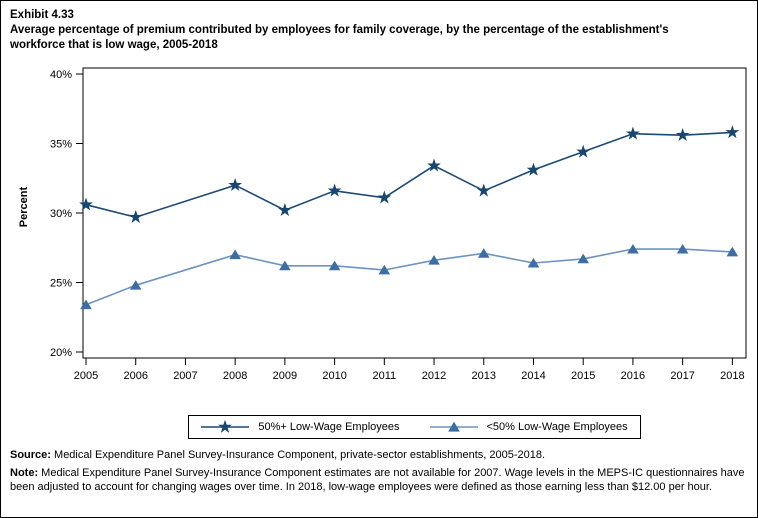  What do you see at coordinates (583, 376) in the screenshot?
I see `x-tick-label: 2015` at bounding box center [583, 376].